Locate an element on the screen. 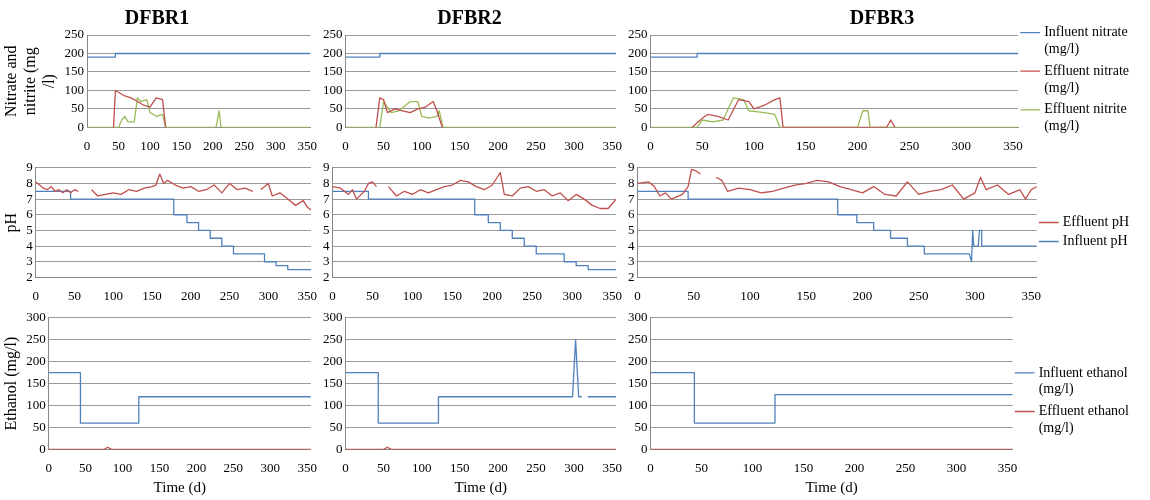 This screenshot has width=1150, height=500. legend-label: Influent nitrate (mg/l) is located at coordinates (1086, 41).